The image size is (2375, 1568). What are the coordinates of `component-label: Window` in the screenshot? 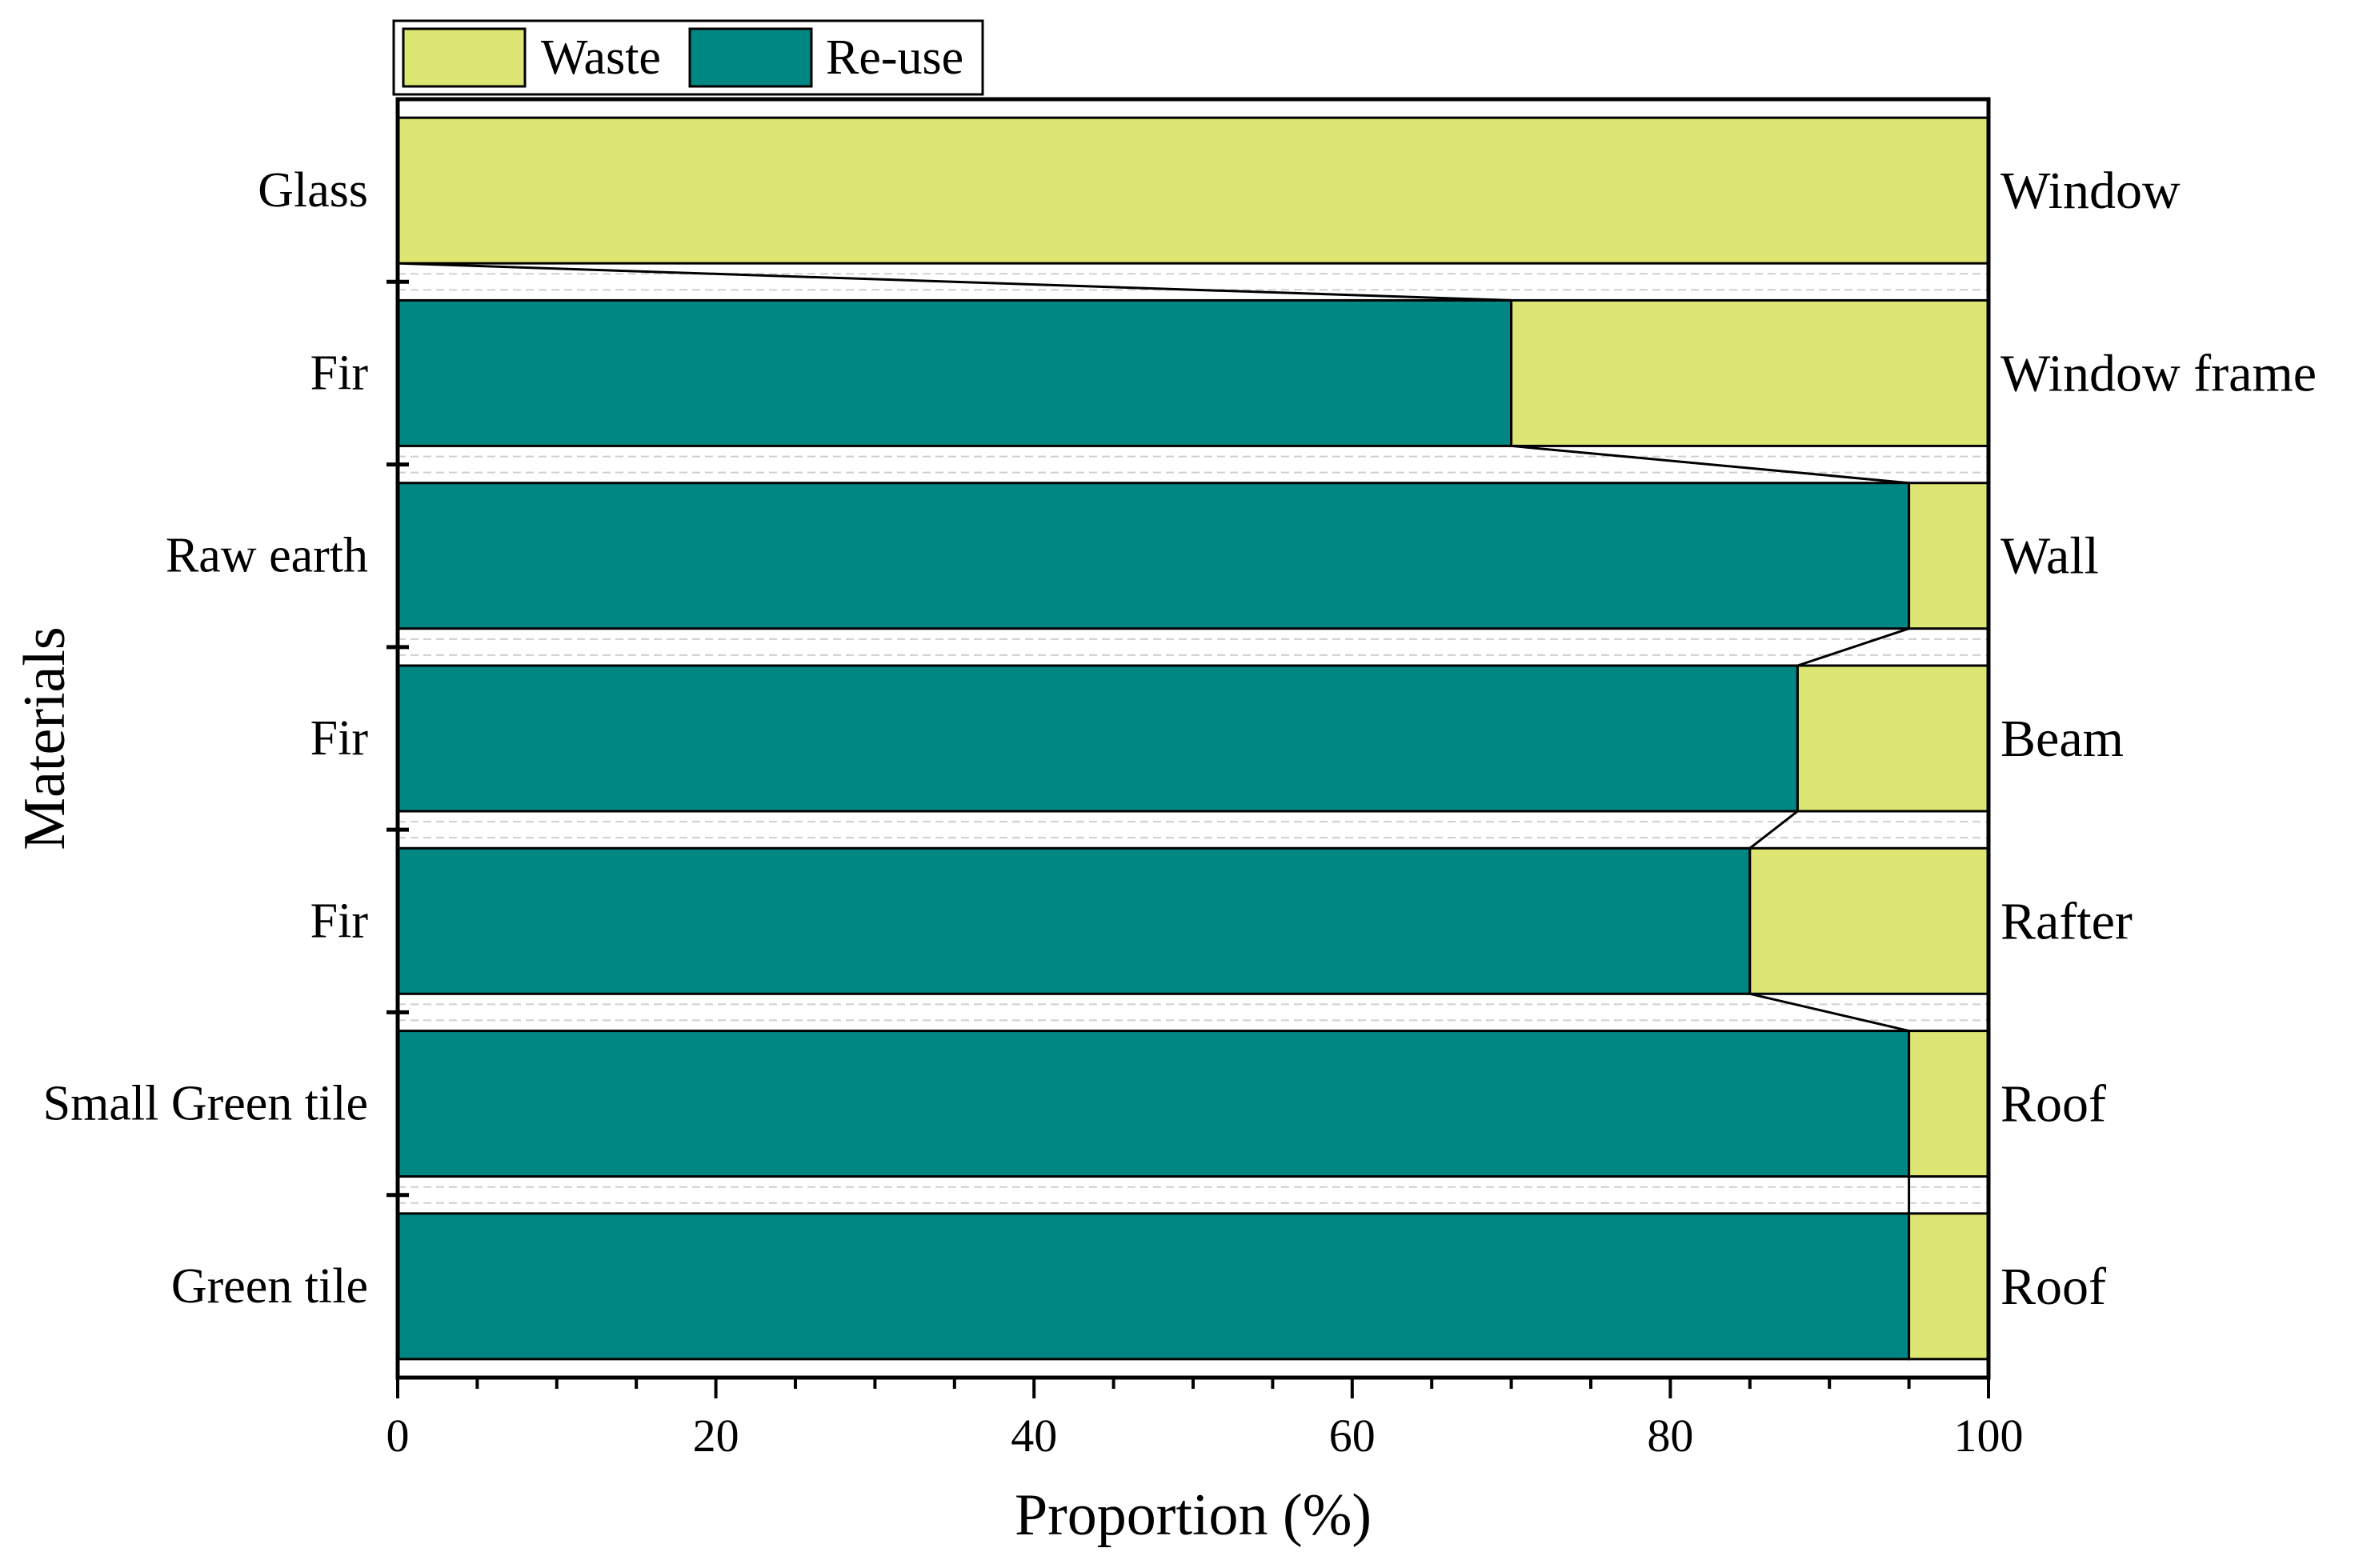 It's located at (2091, 191).